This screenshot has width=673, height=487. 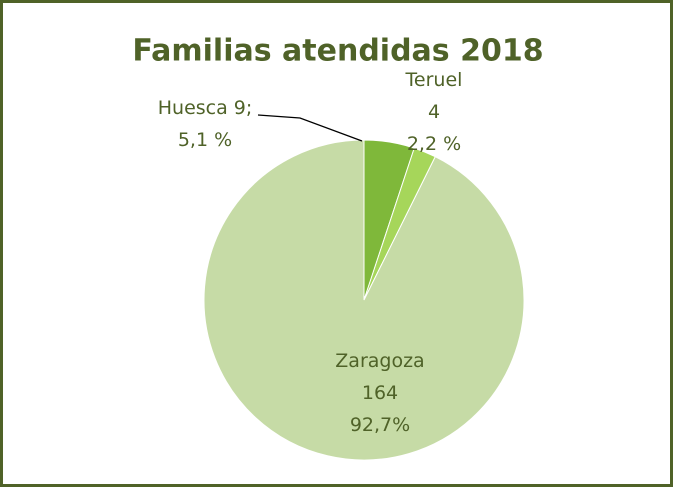 I want to click on label-line: 5,1 %, so click(x=205, y=140).